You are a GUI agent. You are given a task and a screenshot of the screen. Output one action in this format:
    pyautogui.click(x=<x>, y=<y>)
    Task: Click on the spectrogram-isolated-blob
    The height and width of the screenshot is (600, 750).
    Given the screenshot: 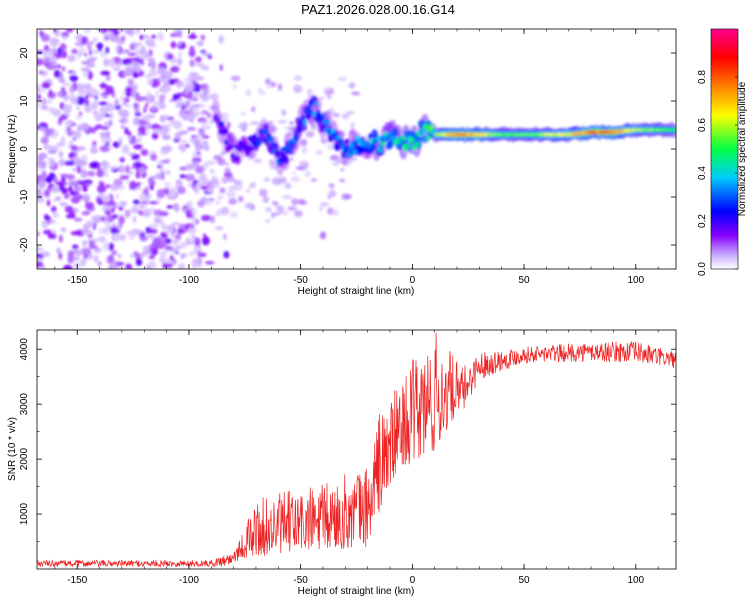 What is the action you would take?
    pyautogui.click(x=323, y=235)
    